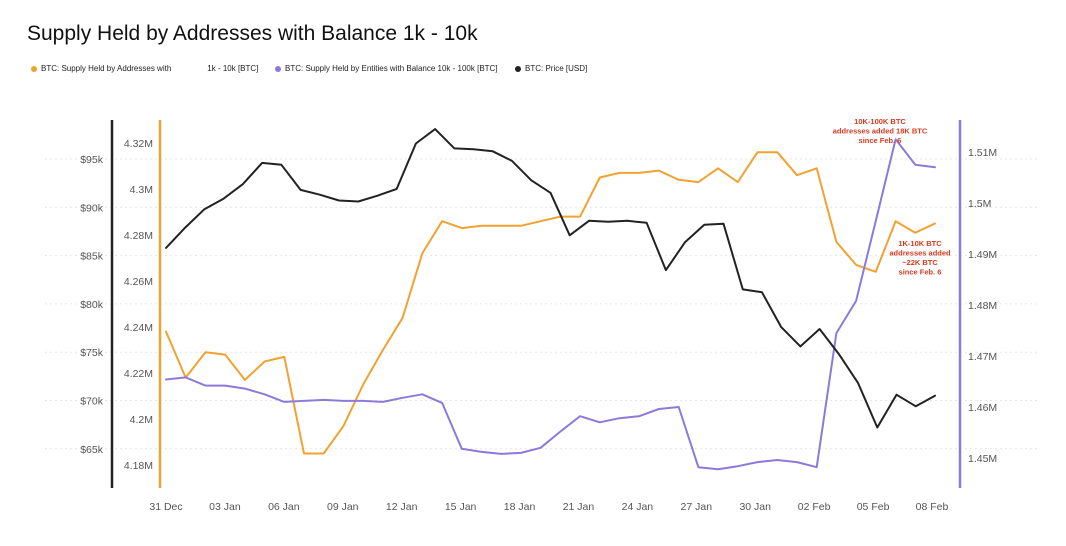 Image resolution: width=1066 pixels, height=546 pixels. What do you see at coordinates (520, 507) in the screenshot?
I see `tick-x-6: 18 Jan` at bounding box center [520, 507].